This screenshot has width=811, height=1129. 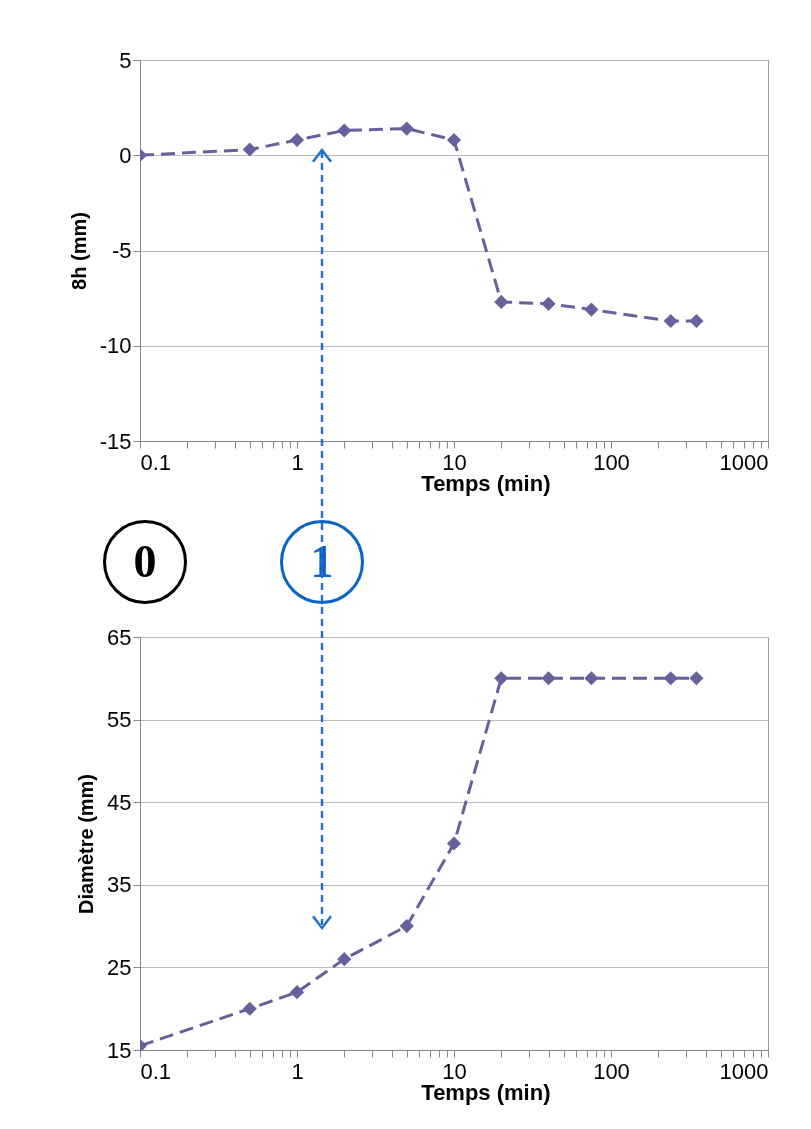 What do you see at coordinates (119, 802) in the screenshot?
I see `y-tick-label: 45` at bounding box center [119, 802].